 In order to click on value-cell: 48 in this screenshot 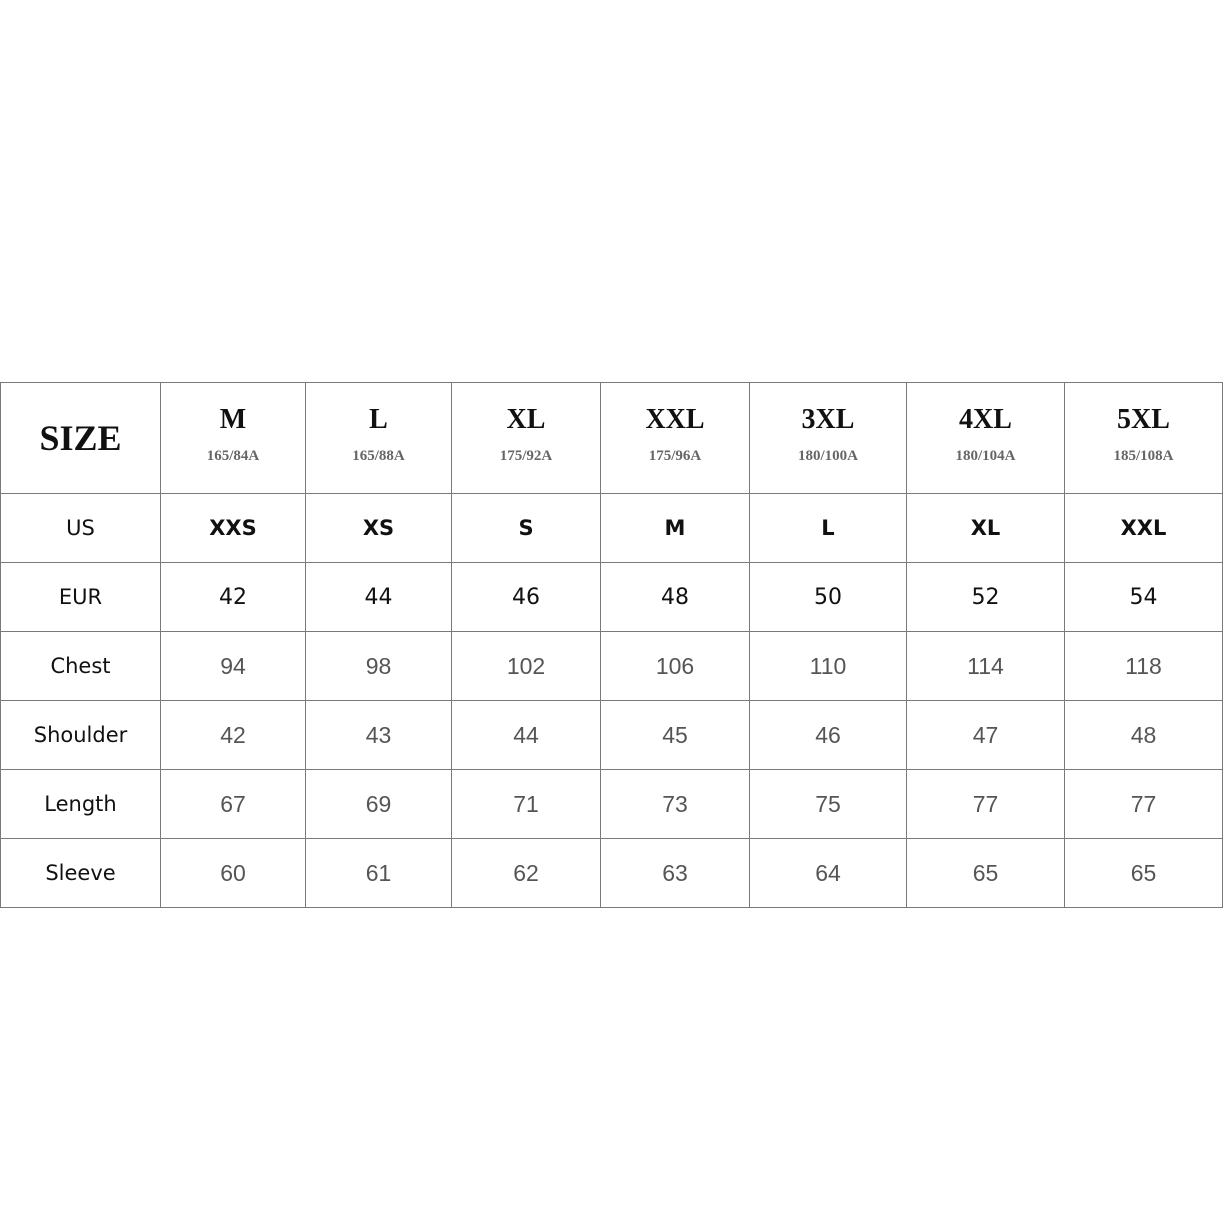, I will do `click(675, 597)`.